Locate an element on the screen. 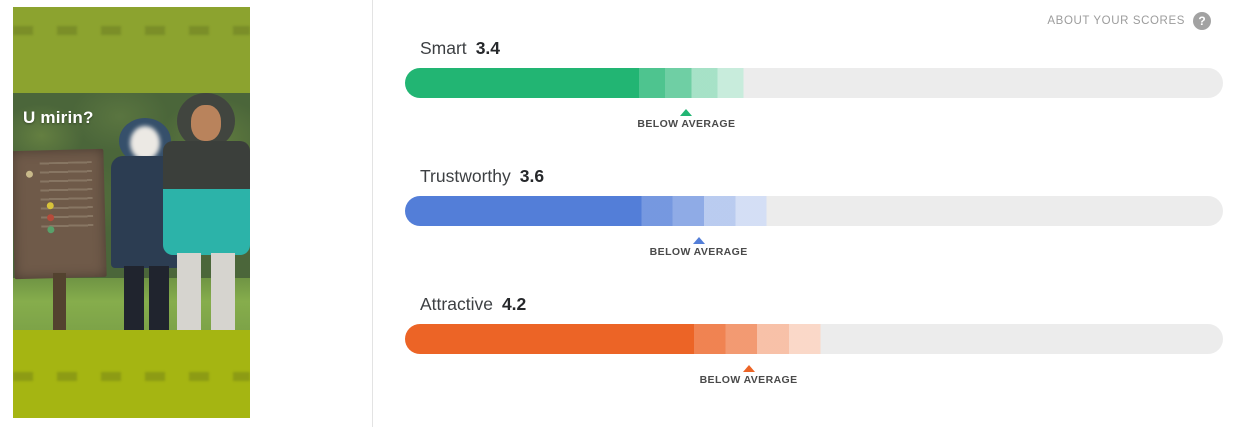  trait-score: 3.4 is located at coordinates (488, 48).